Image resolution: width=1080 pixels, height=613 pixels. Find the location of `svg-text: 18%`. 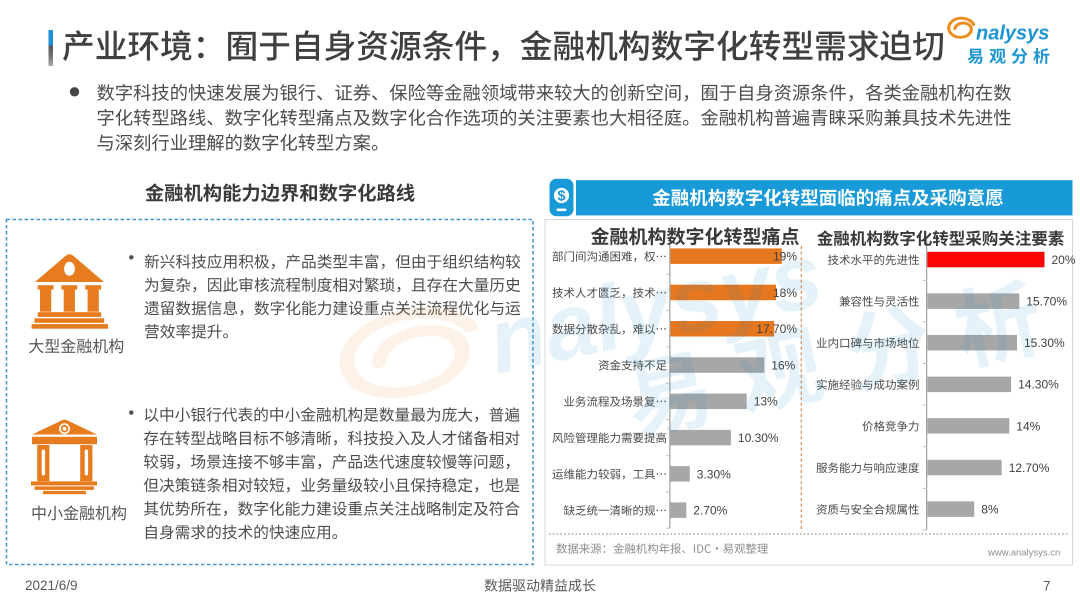

svg-text: 18% is located at coordinates (785, 293).